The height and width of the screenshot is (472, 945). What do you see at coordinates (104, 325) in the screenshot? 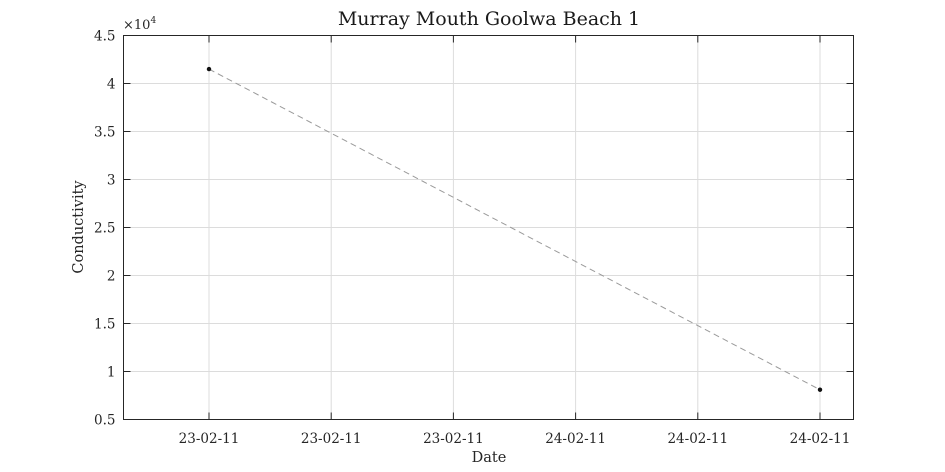
I see `y-tick-label: 1.5` at bounding box center [104, 325].